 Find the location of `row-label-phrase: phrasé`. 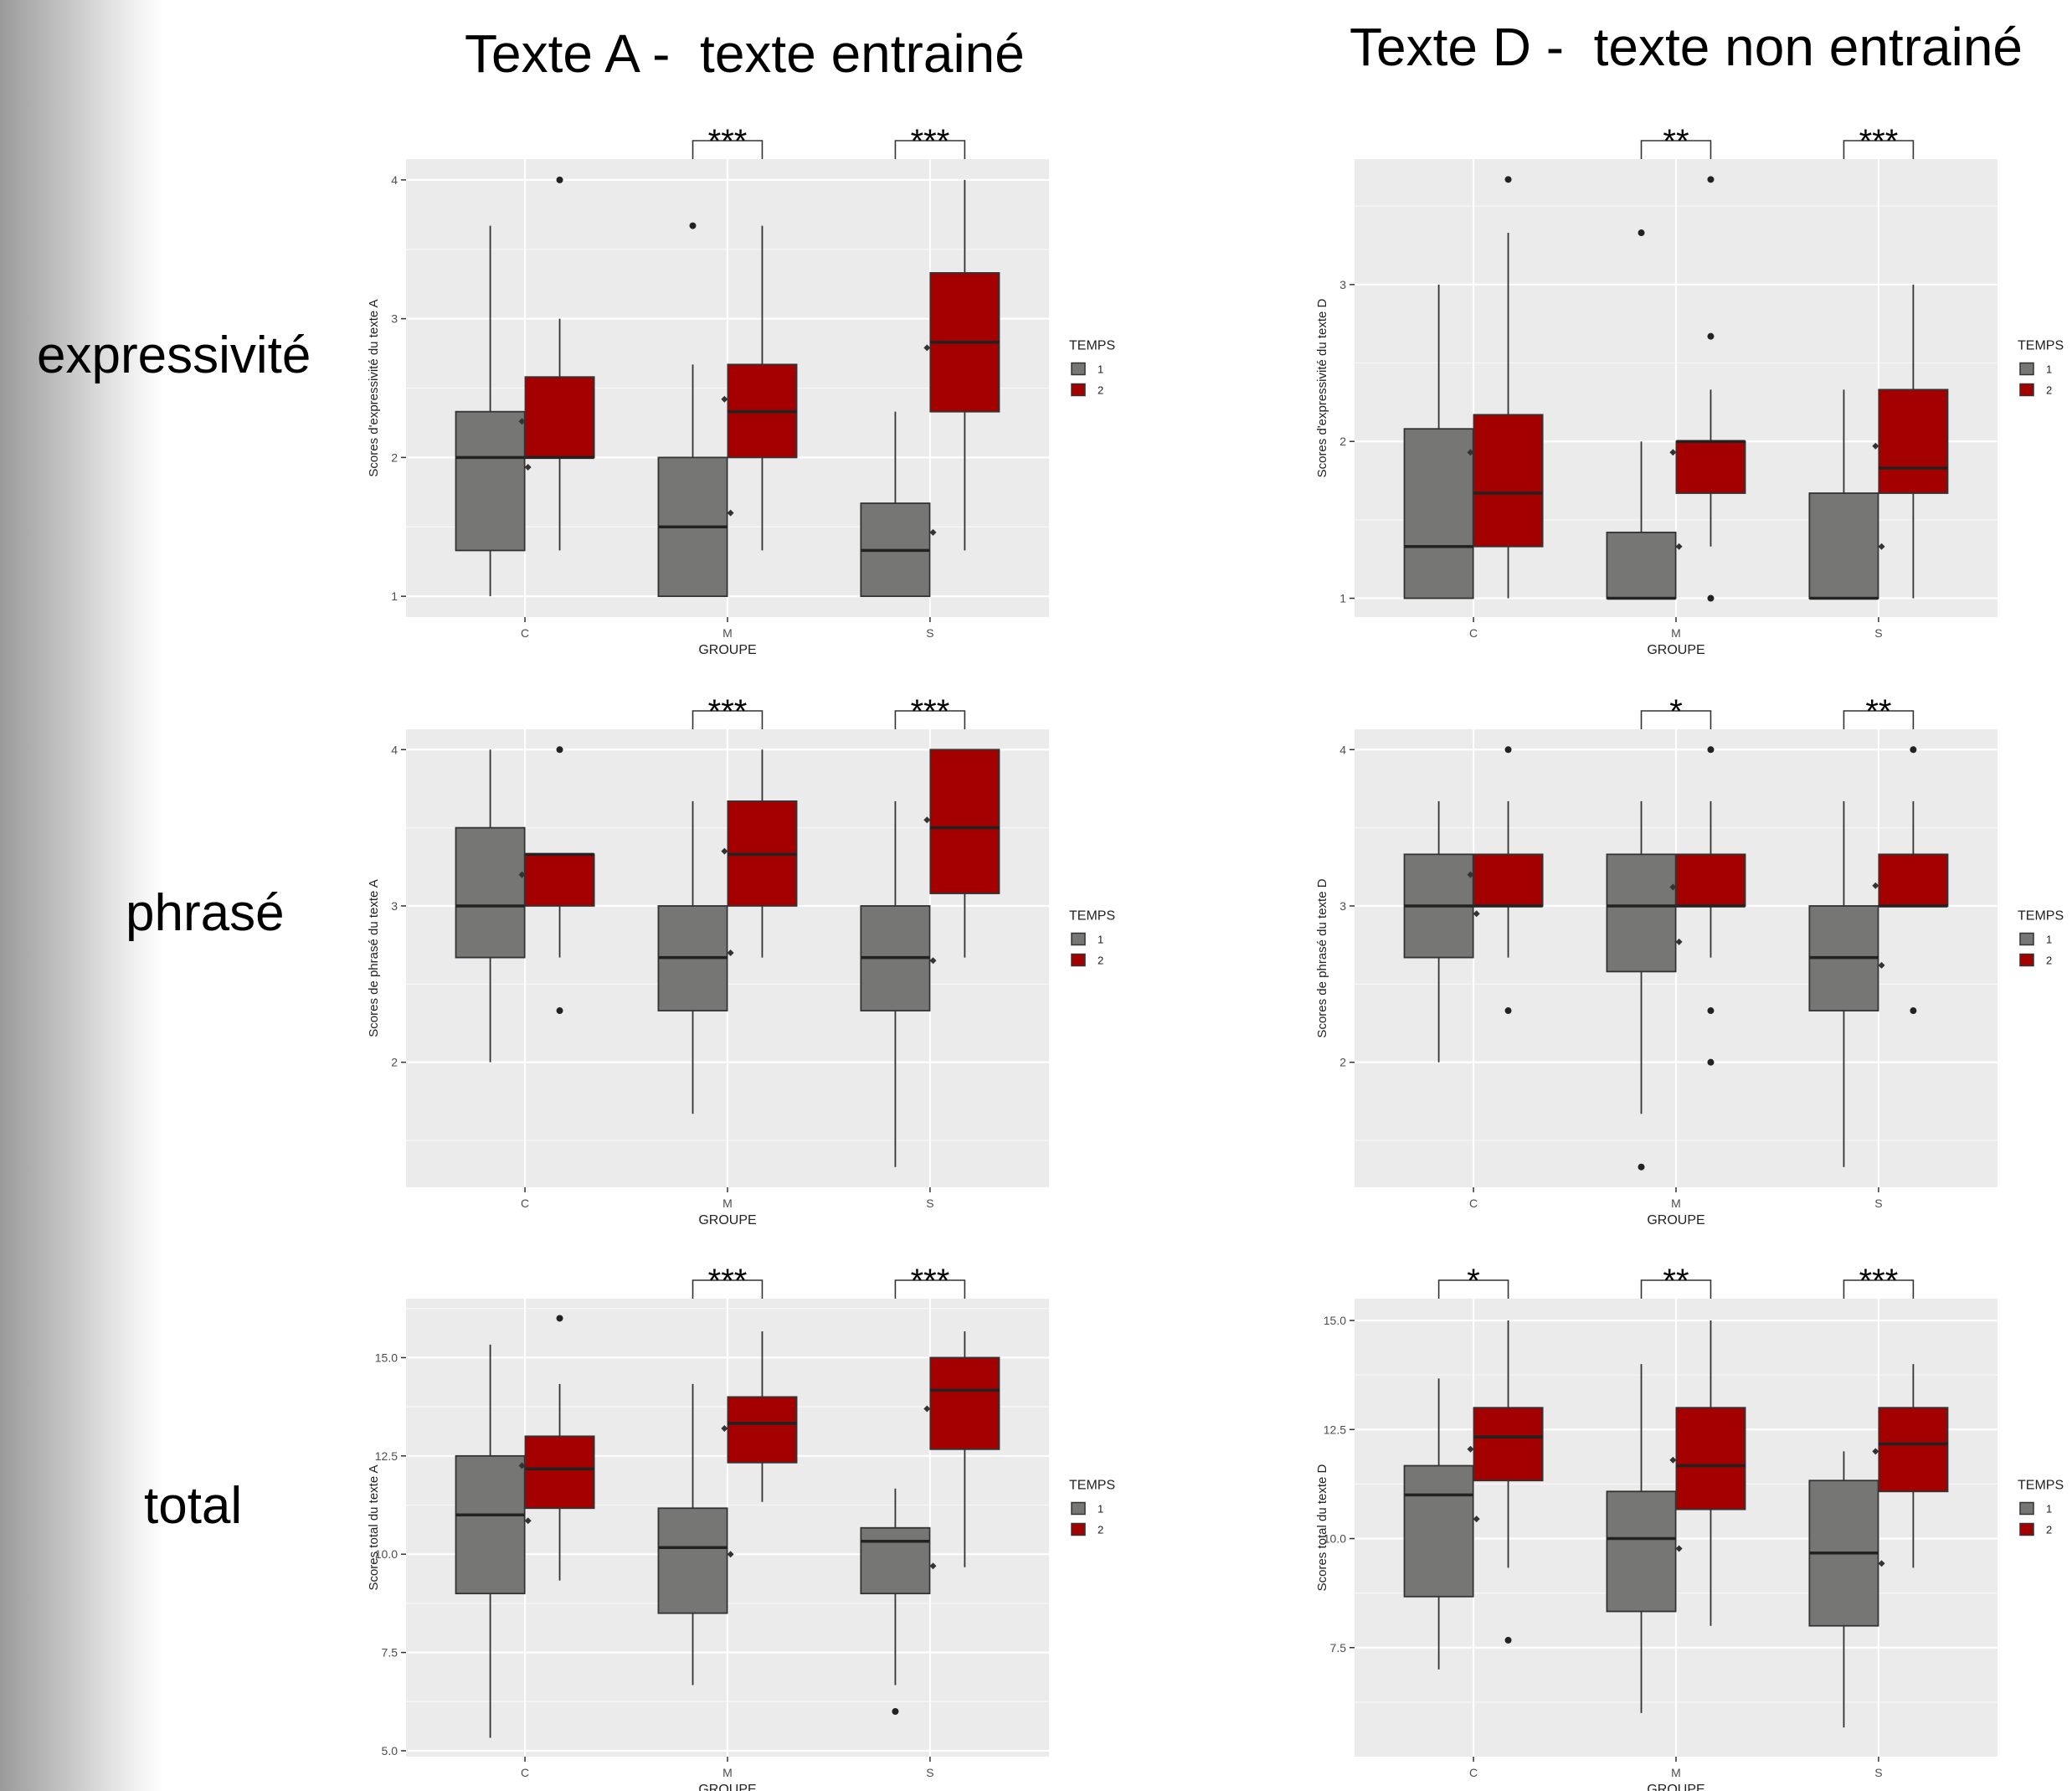

row-label-phrase: phrasé is located at coordinates (205, 913).